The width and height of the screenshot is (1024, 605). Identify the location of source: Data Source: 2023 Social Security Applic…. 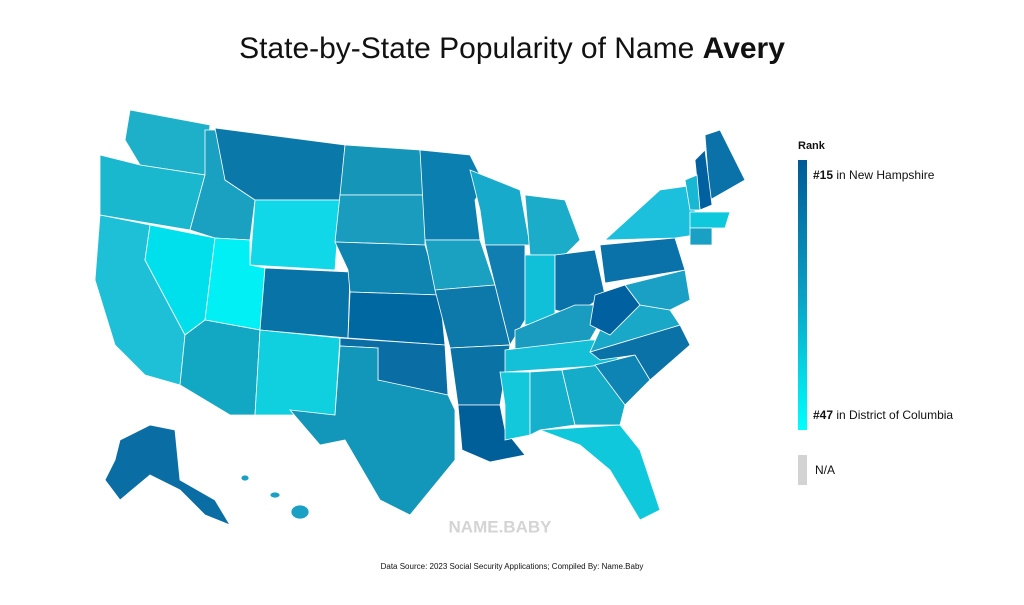
(512, 566).